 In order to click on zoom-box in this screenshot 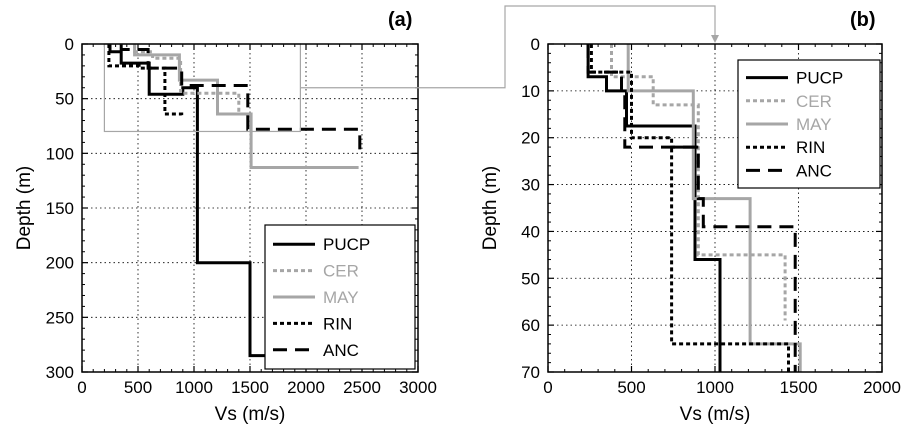, I will do `click(202, 88)`.